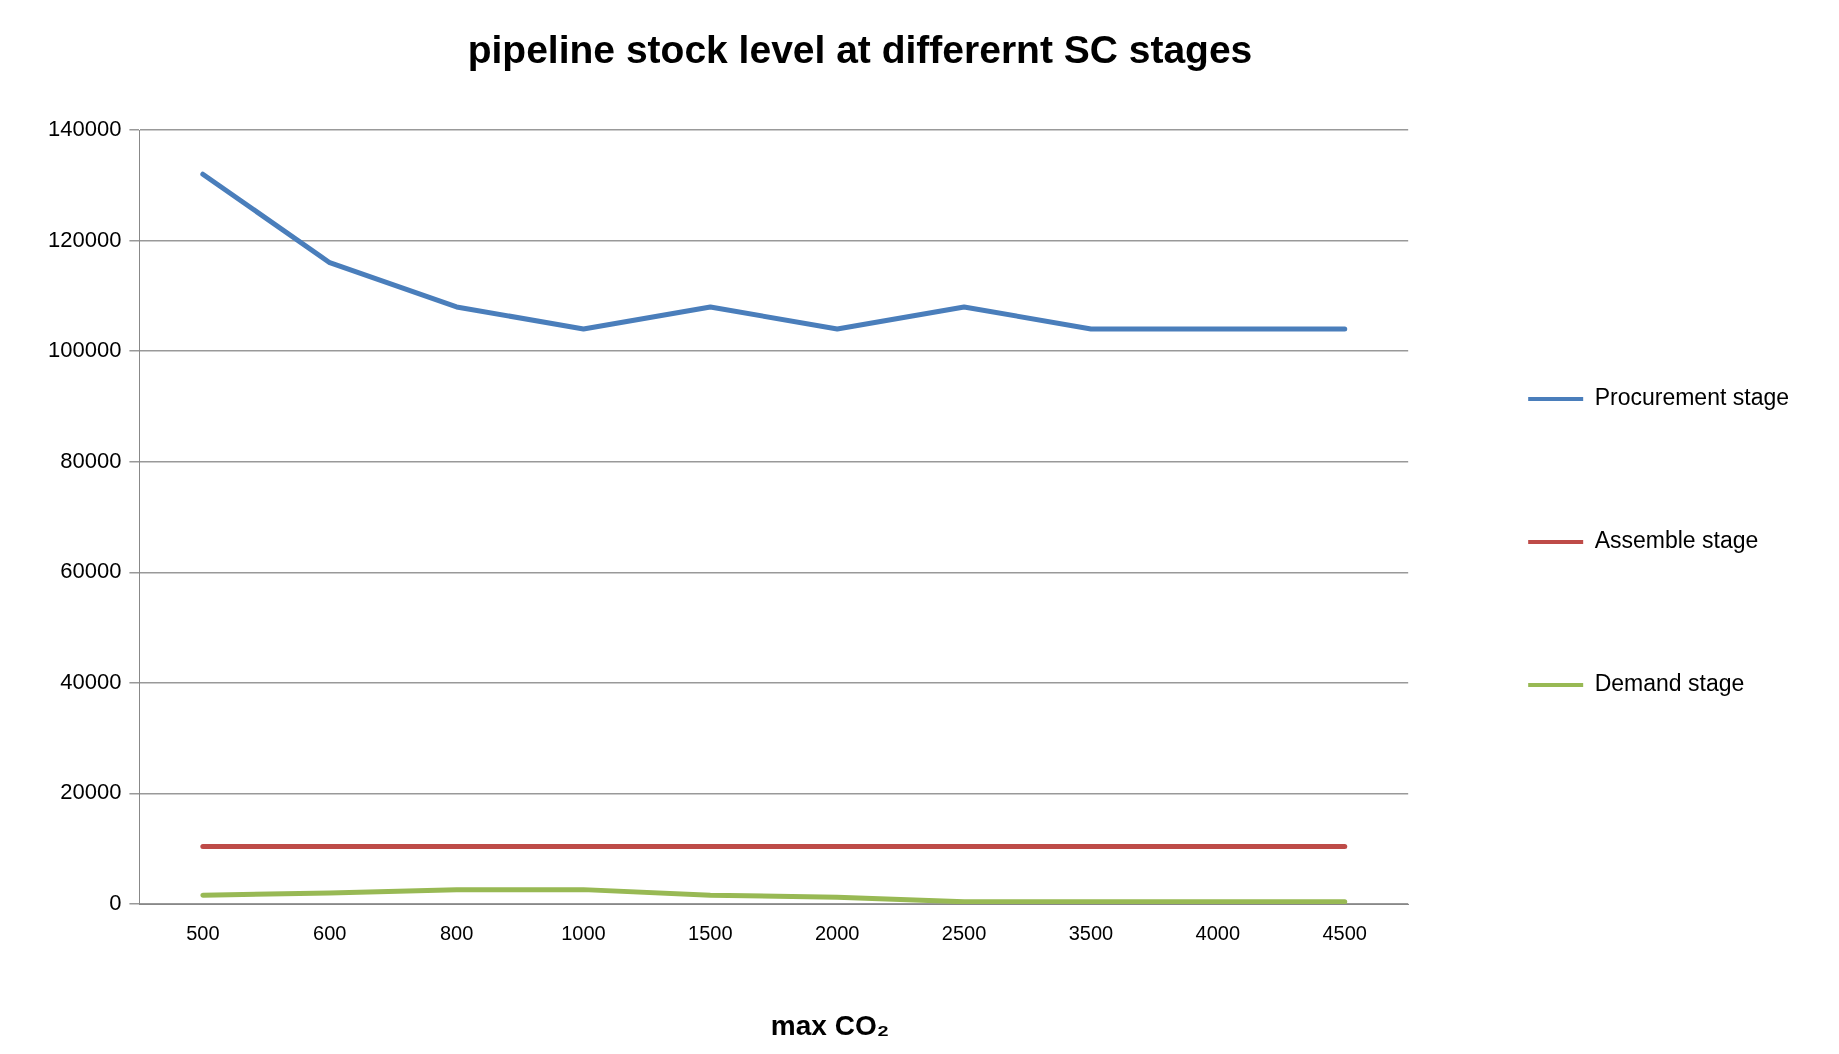 The image size is (1839, 1054). I want to click on x-tick-label: 1500, so click(710, 932).